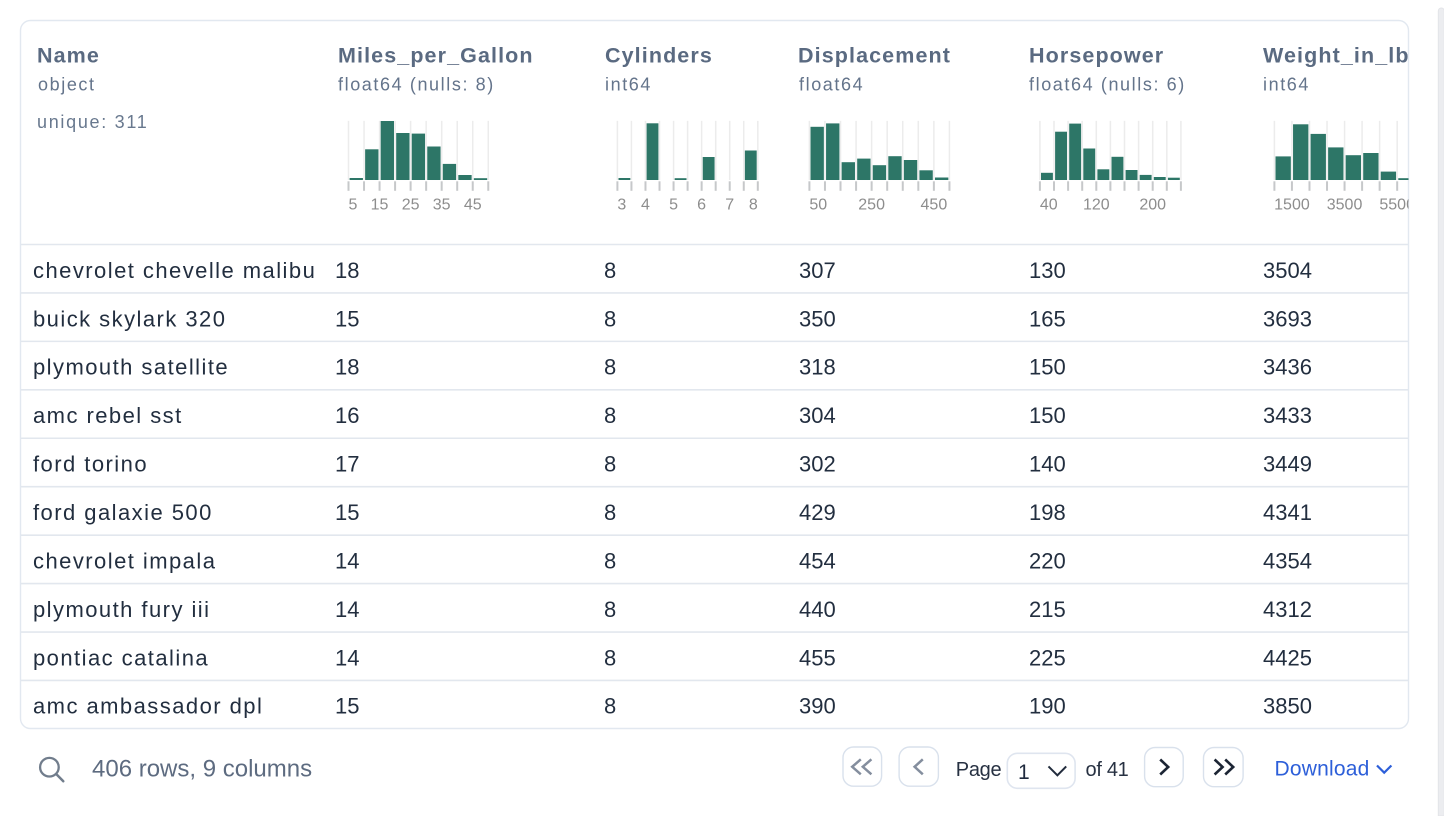  Describe the element at coordinates (1343, 56) in the screenshot. I see `svg-text: Weight_in_lbs` at that location.